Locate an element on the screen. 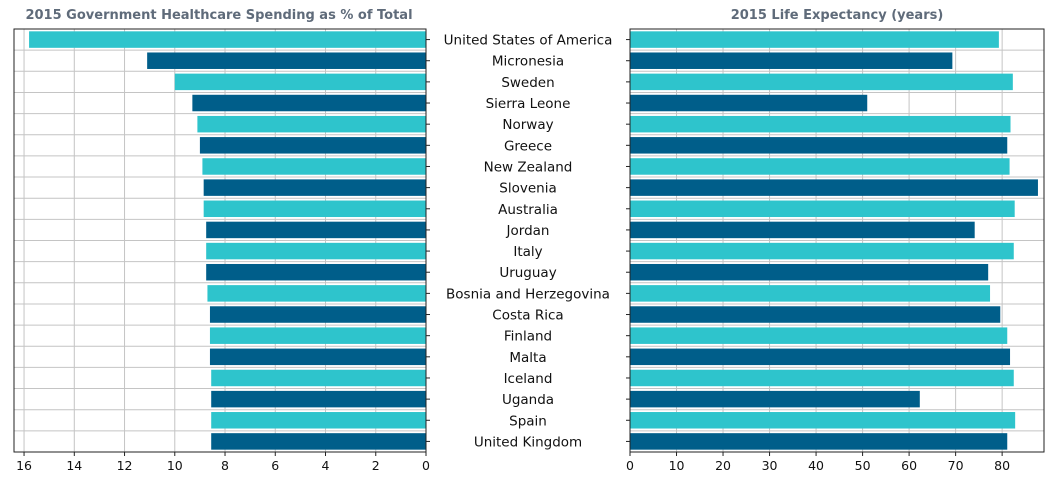  country-label: Spain is located at coordinates (528, 421).